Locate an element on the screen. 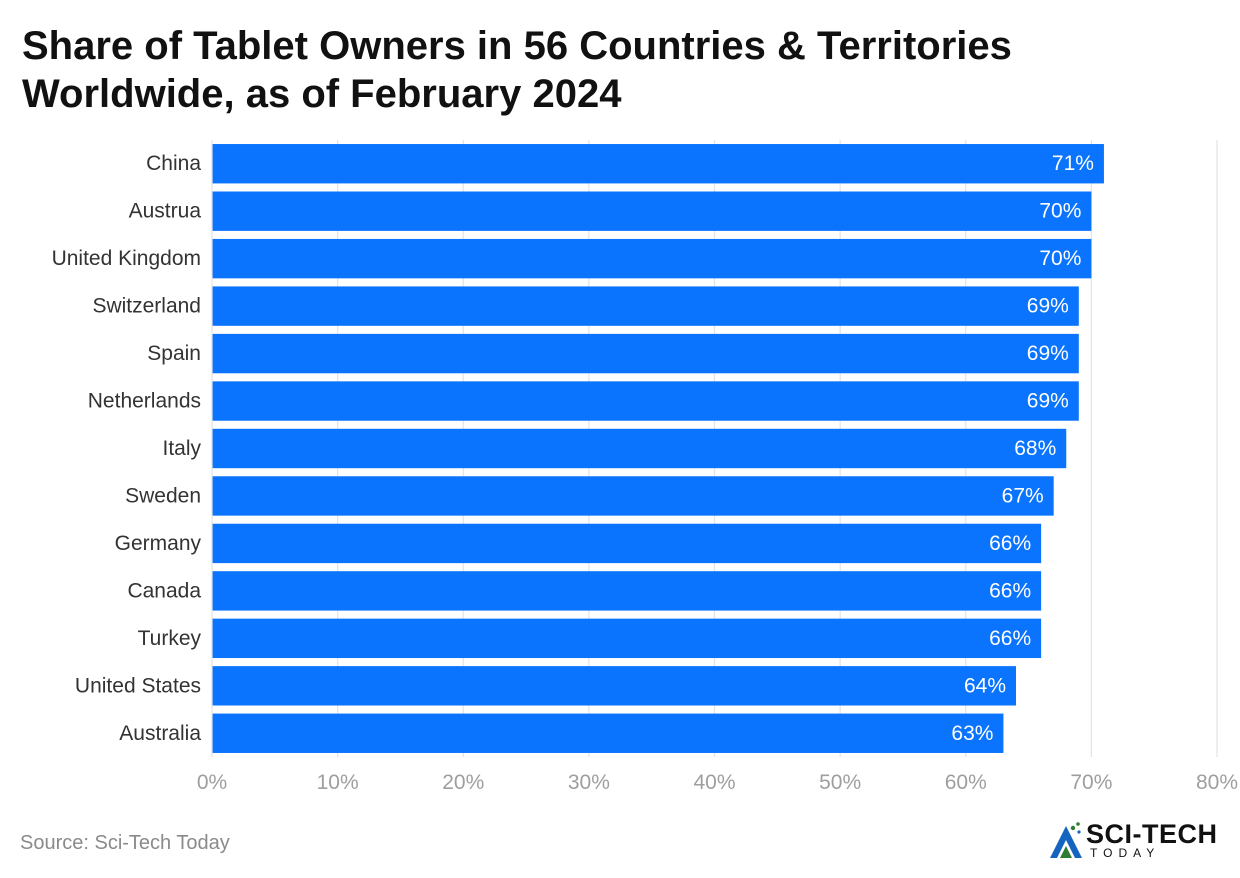  x-tick-label-50pct: 50% is located at coordinates (840, 782).